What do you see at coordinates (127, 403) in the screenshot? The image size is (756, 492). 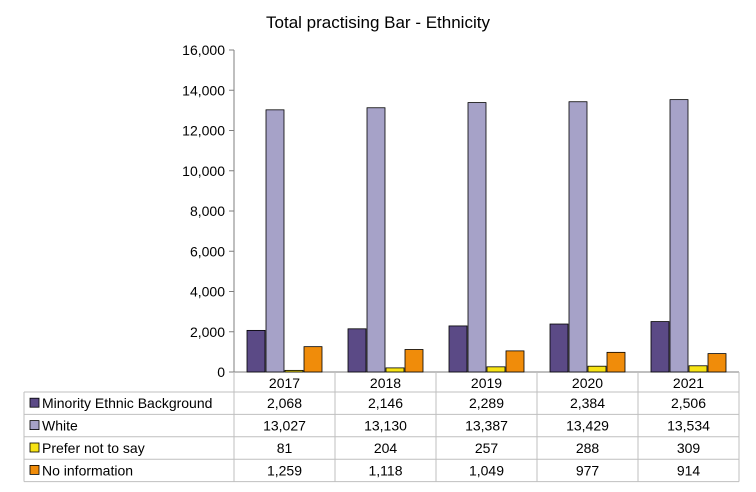 I see `legend-label: Minority Ethnic Background` at bounding box center [127, 403].